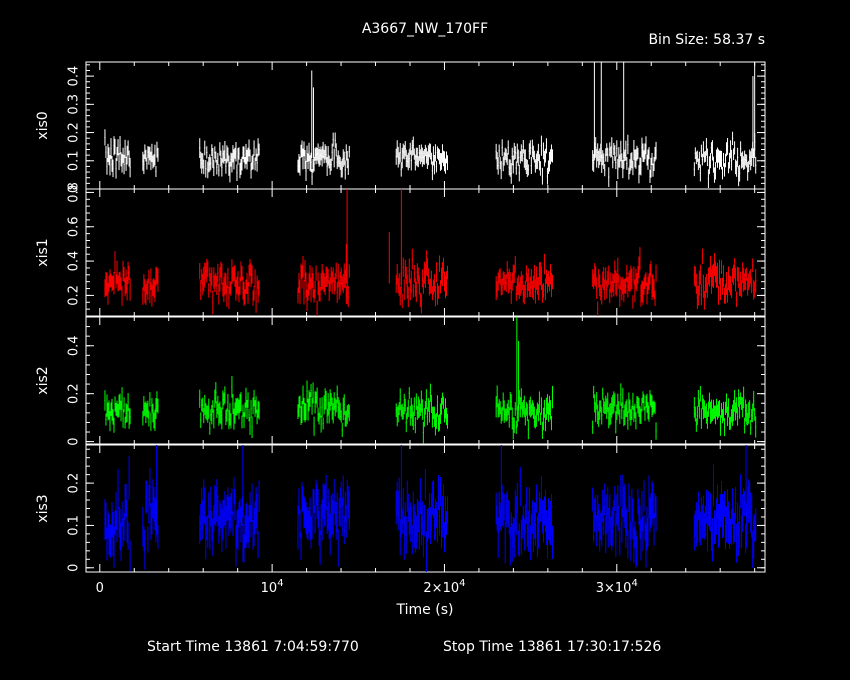 The image size is (850, 680). What do you see at coordinates (706, 40) in the screenshot?
I see `bin-size-label: Bin Size: 58.37 s` at bounding box center [706, 40].